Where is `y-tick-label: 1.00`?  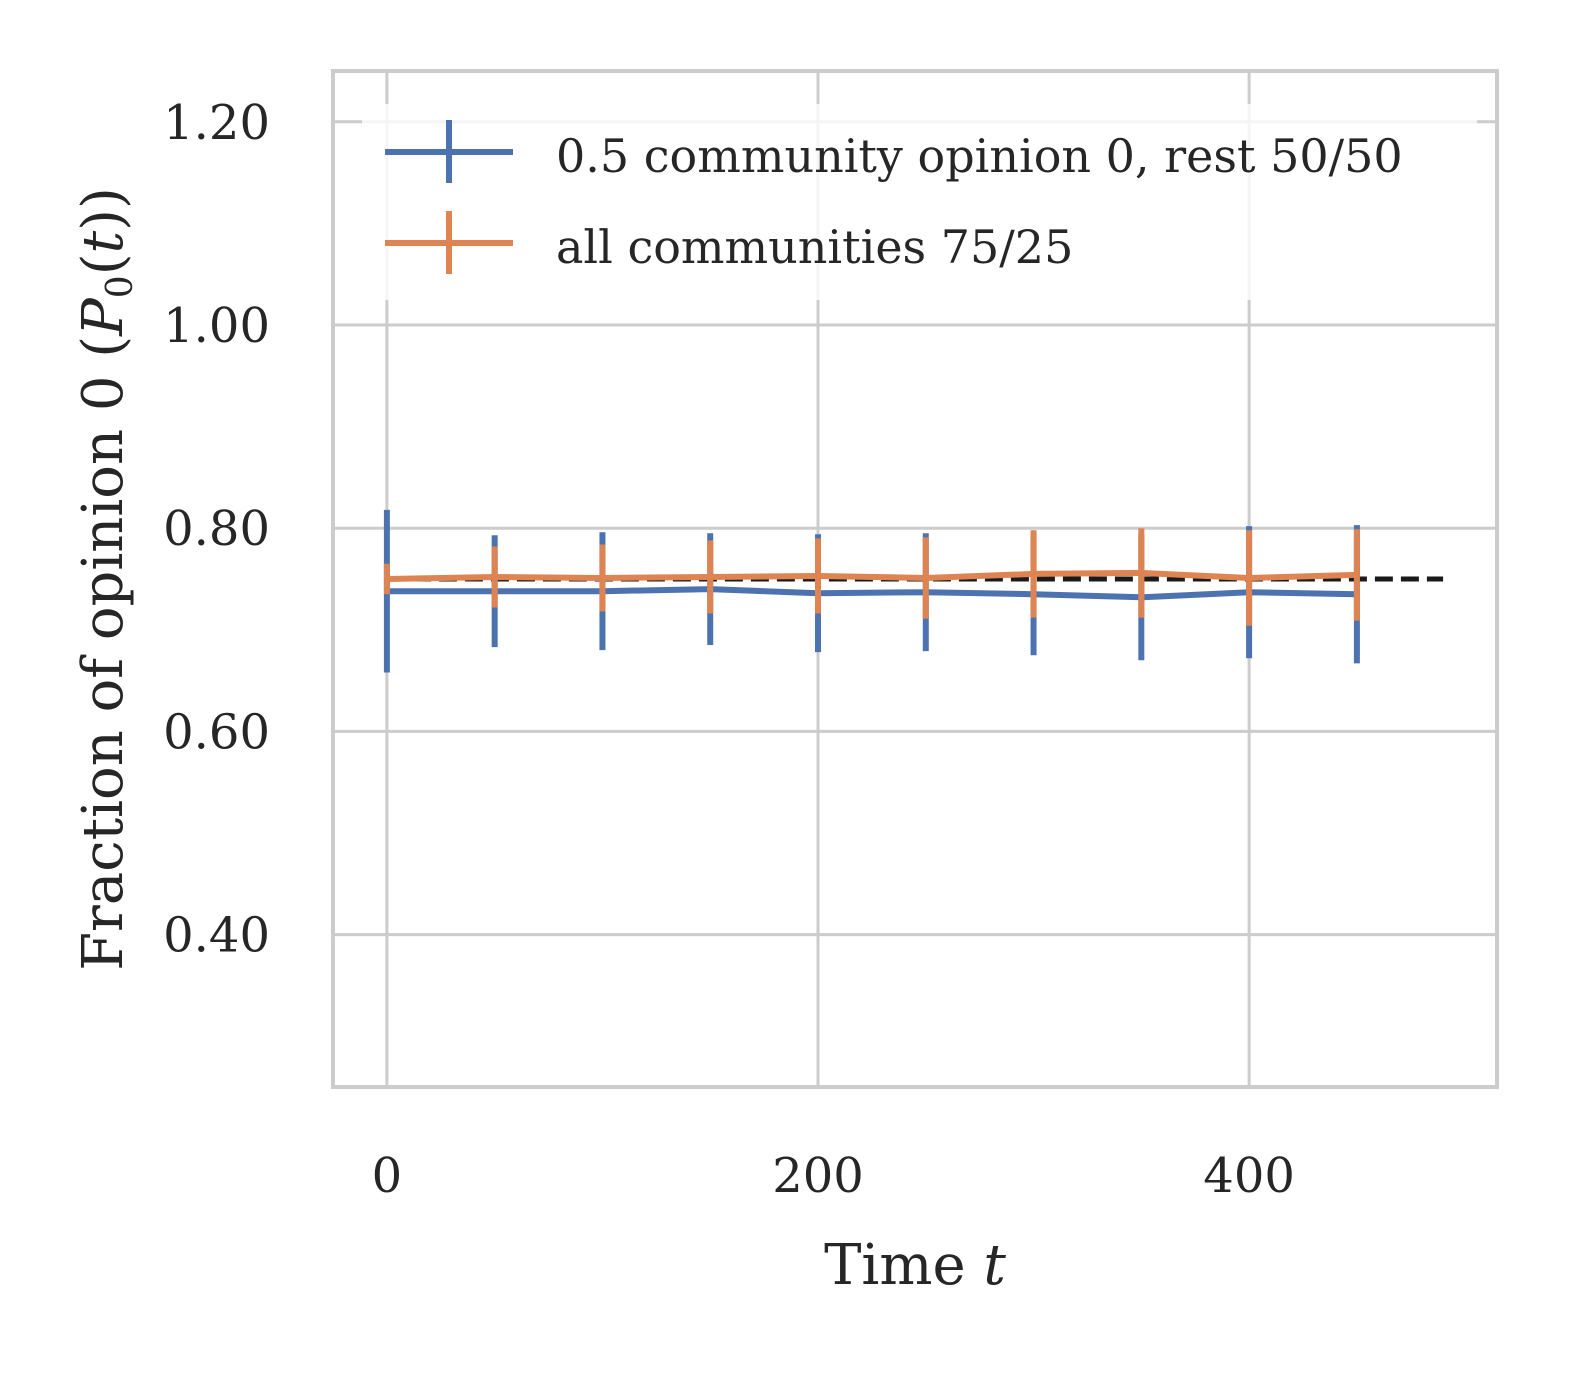 y-tick-label: 1.00 is located at coordinates (216, 326).